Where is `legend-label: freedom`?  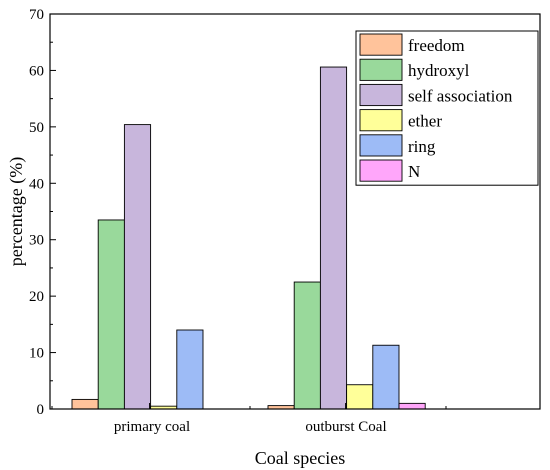 legend-label: freedom is located at coordinates (436, 45).